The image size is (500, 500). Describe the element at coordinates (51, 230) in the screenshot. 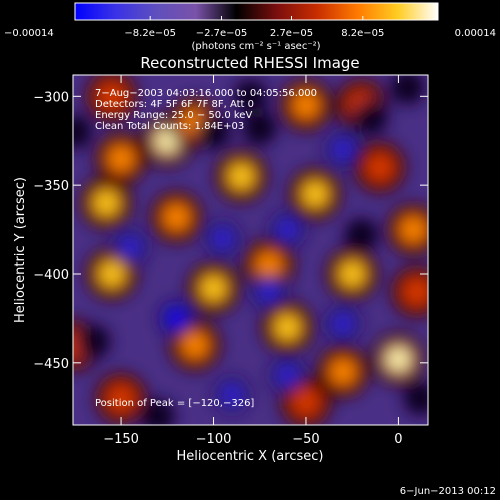

I see `y-axis-tick-labels: −300 −350 −400 −450` at that location.